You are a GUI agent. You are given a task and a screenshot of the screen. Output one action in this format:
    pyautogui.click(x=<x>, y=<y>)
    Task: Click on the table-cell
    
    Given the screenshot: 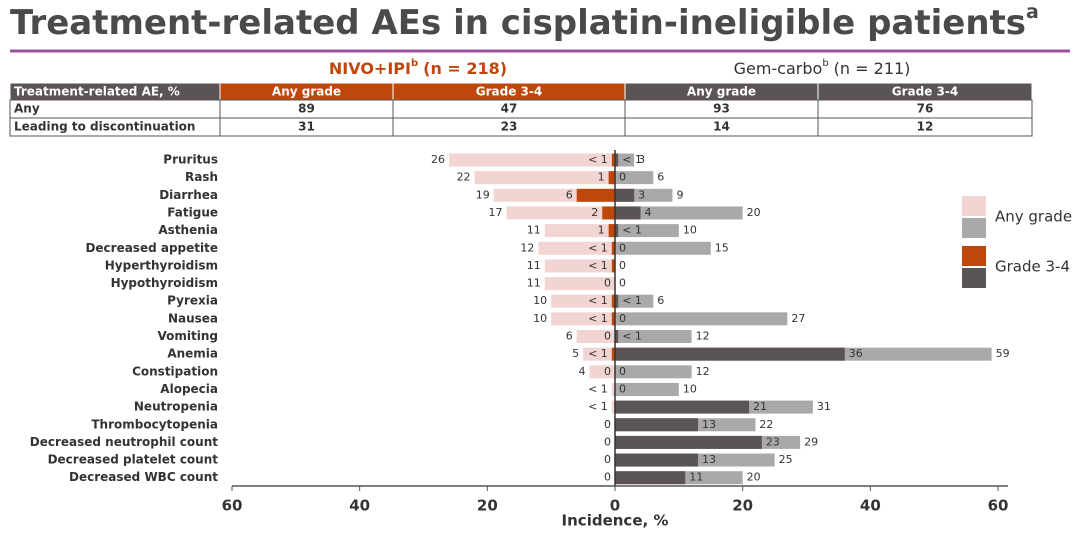 What is the action you would take?
    pyautogui.click(x=115, y=109)
    